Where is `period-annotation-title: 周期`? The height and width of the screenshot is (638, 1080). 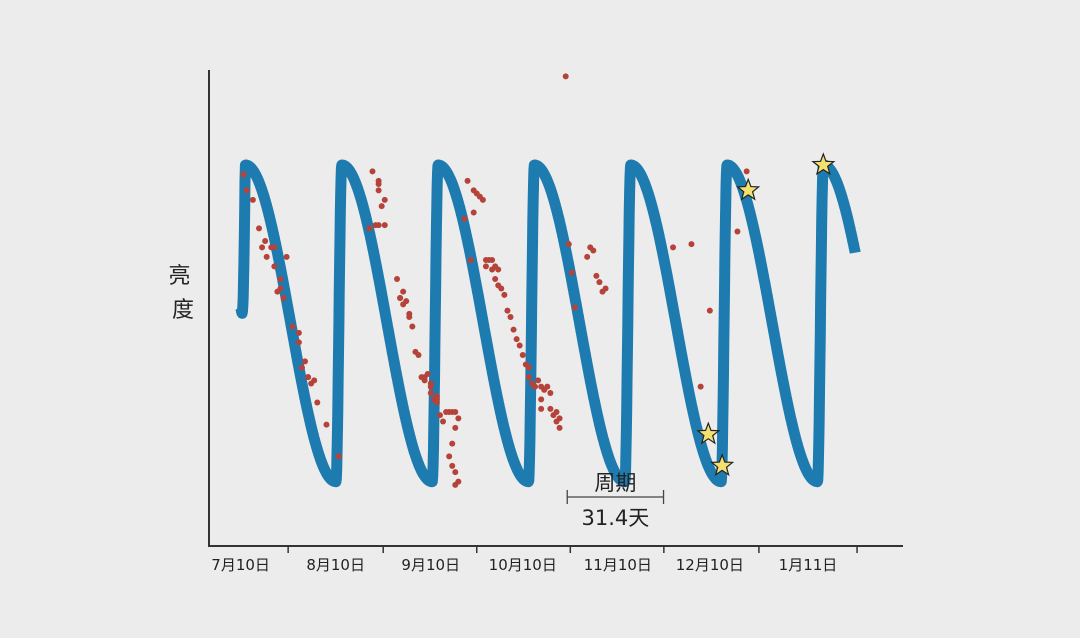
period-annotation-title: 周期 is located at coordinates (615, 483).